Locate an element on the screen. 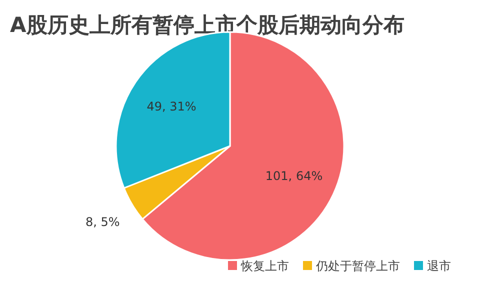  legend-label: 恢复上市 is located at coordinates (264, 266).